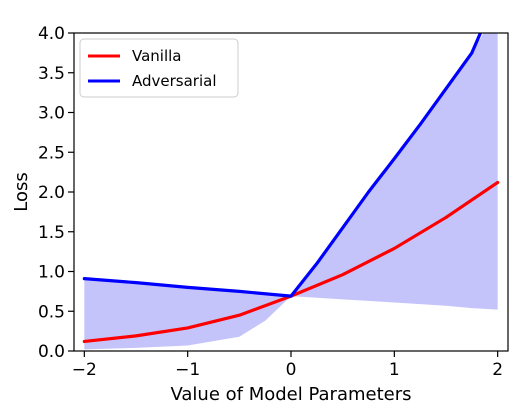 The height and width of the screenshot is (415, 515). I want to click on x-tick-label: −2, so click(84, 370).